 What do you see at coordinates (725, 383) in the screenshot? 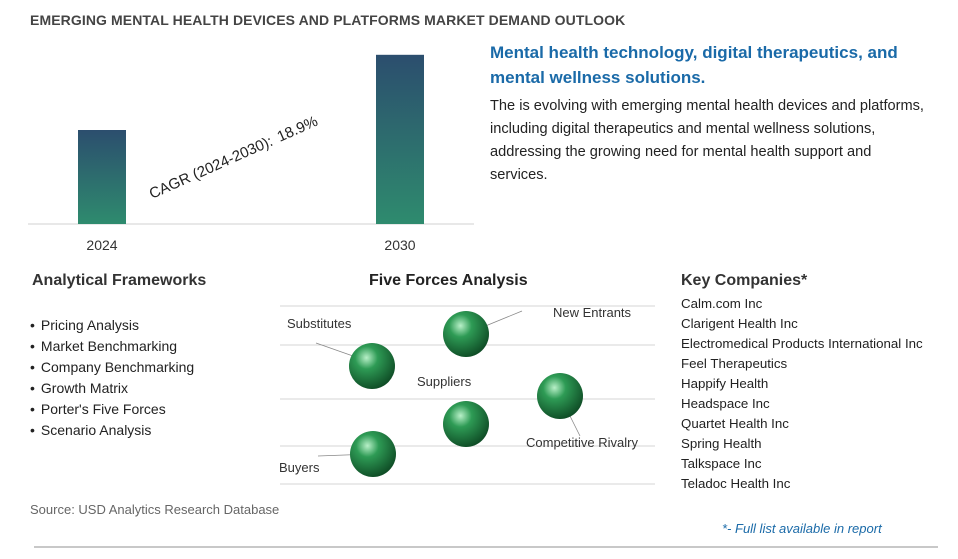
I see `company-item: Happify Health` at bounding box center [725, 383].